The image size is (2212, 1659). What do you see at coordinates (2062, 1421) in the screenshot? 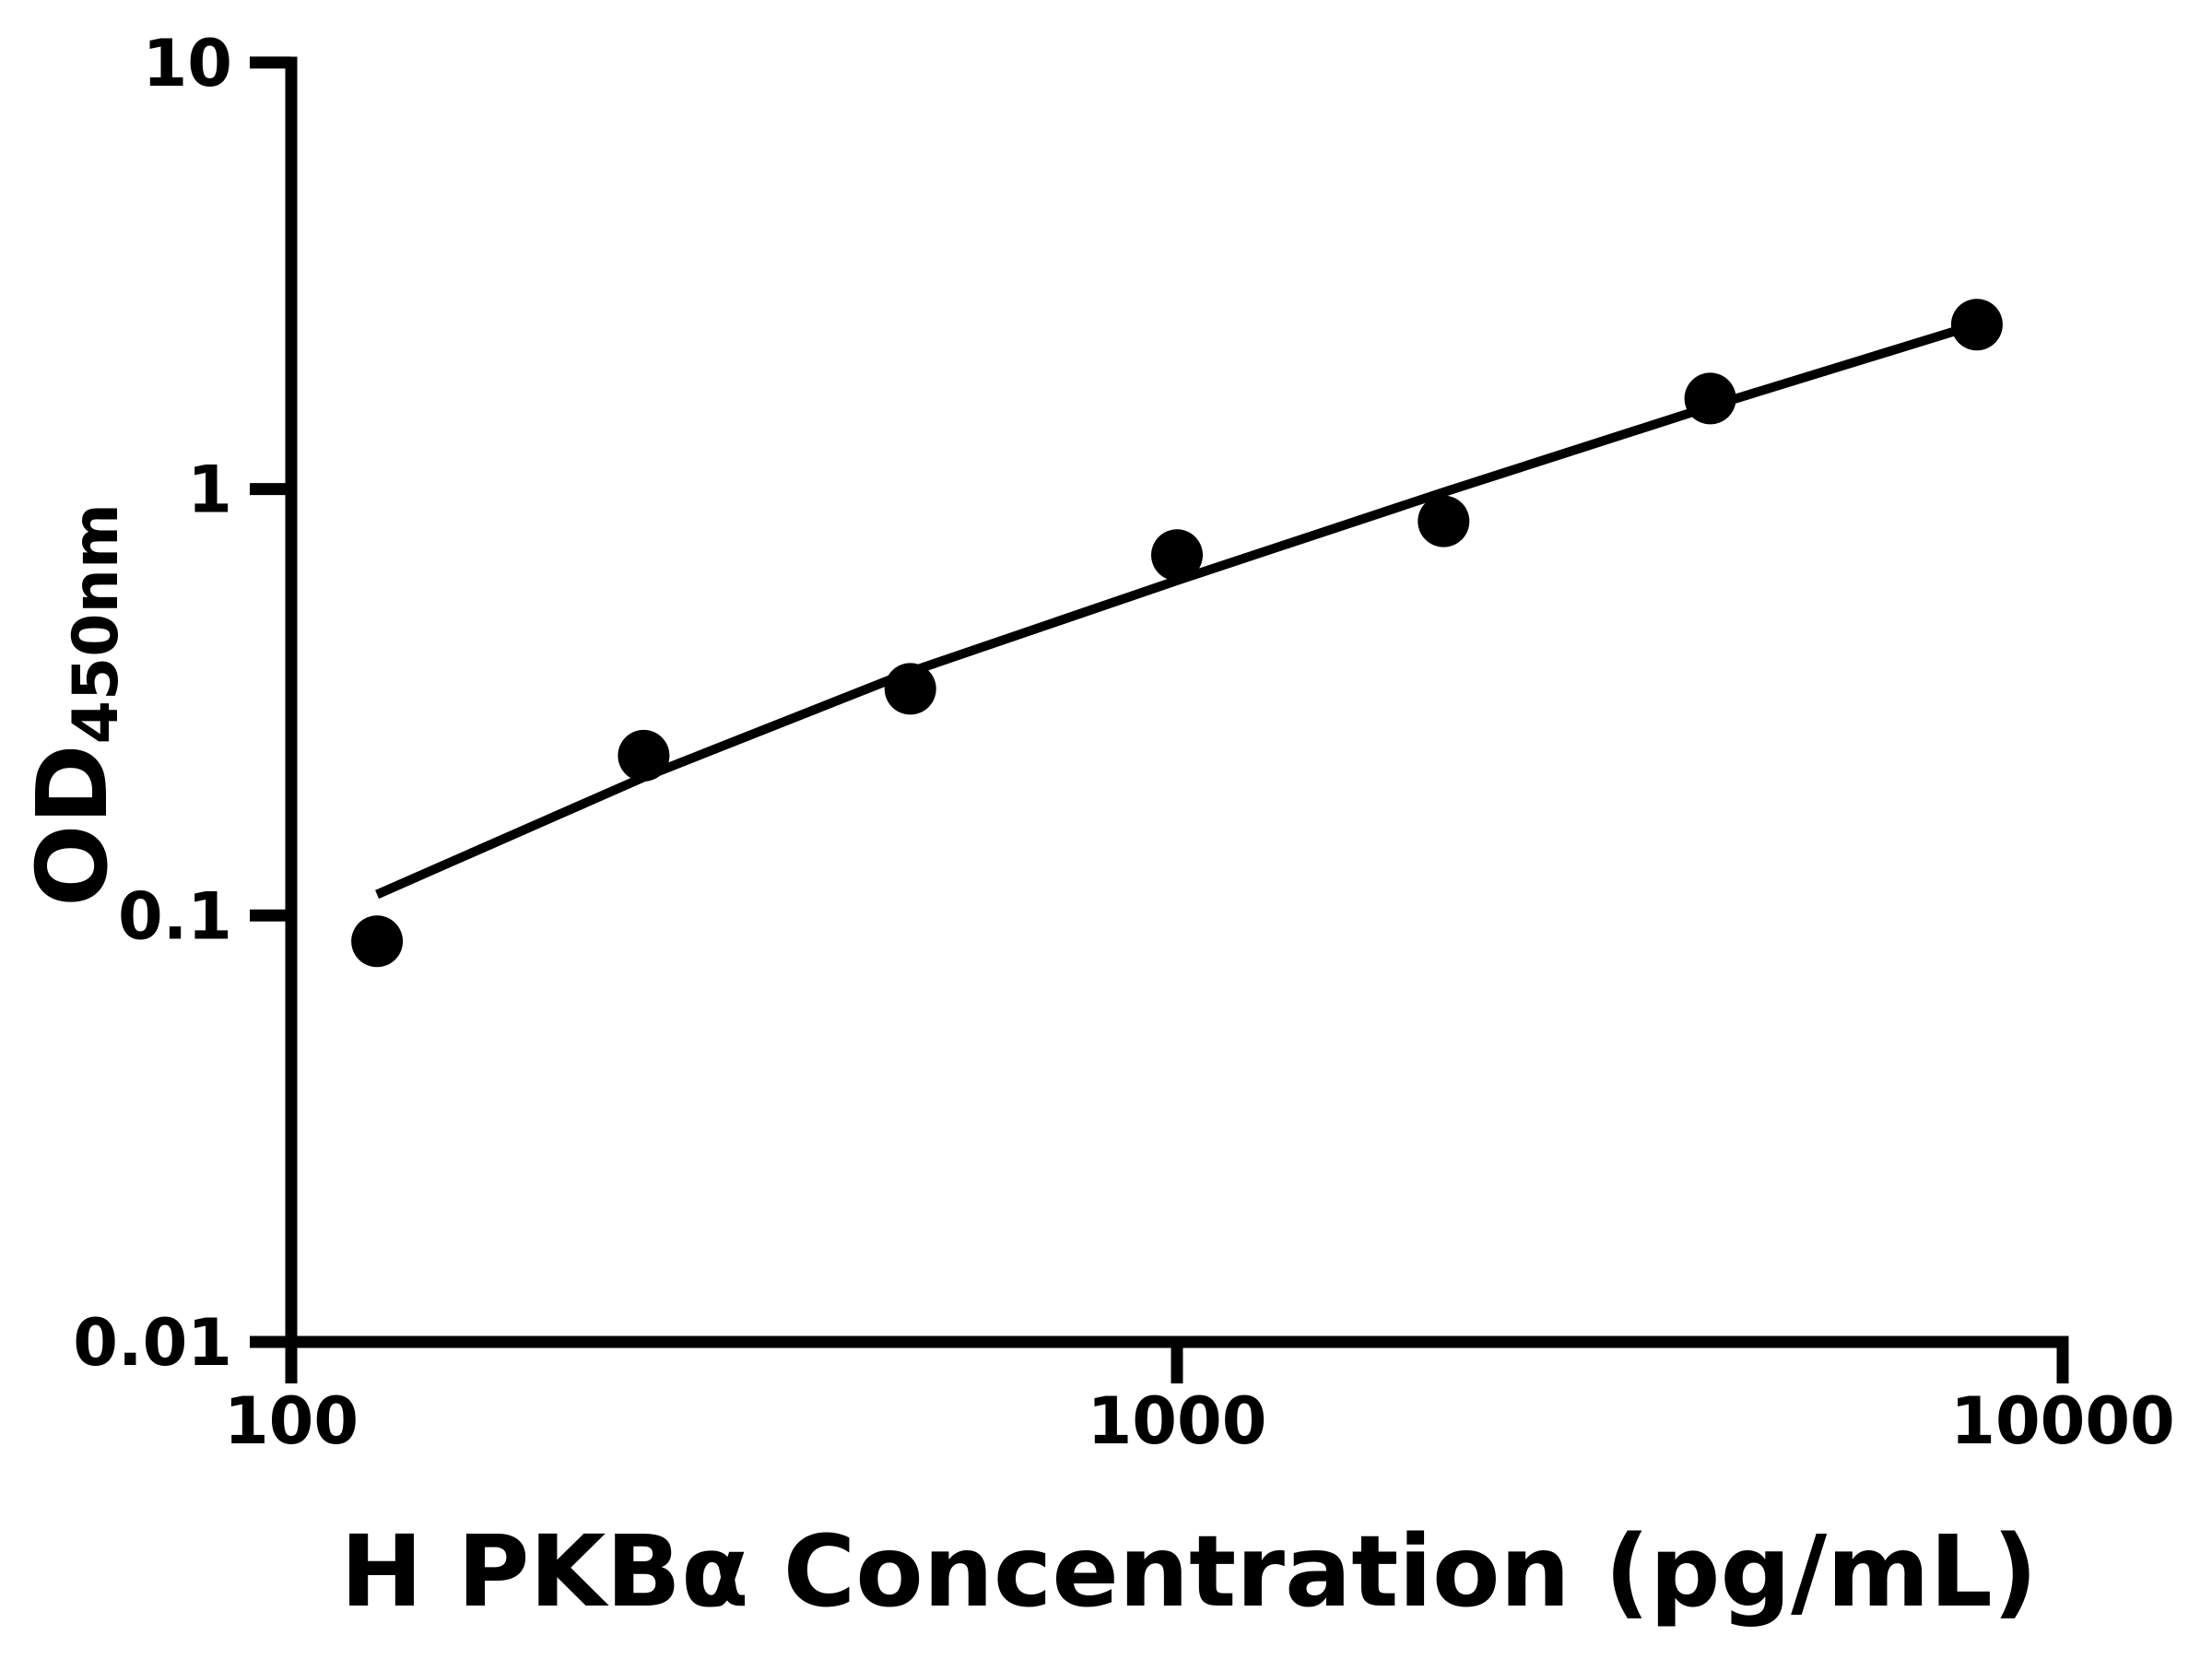
I see `x-tick-label-10000: 10000` at bounding box center [2062, 1421].